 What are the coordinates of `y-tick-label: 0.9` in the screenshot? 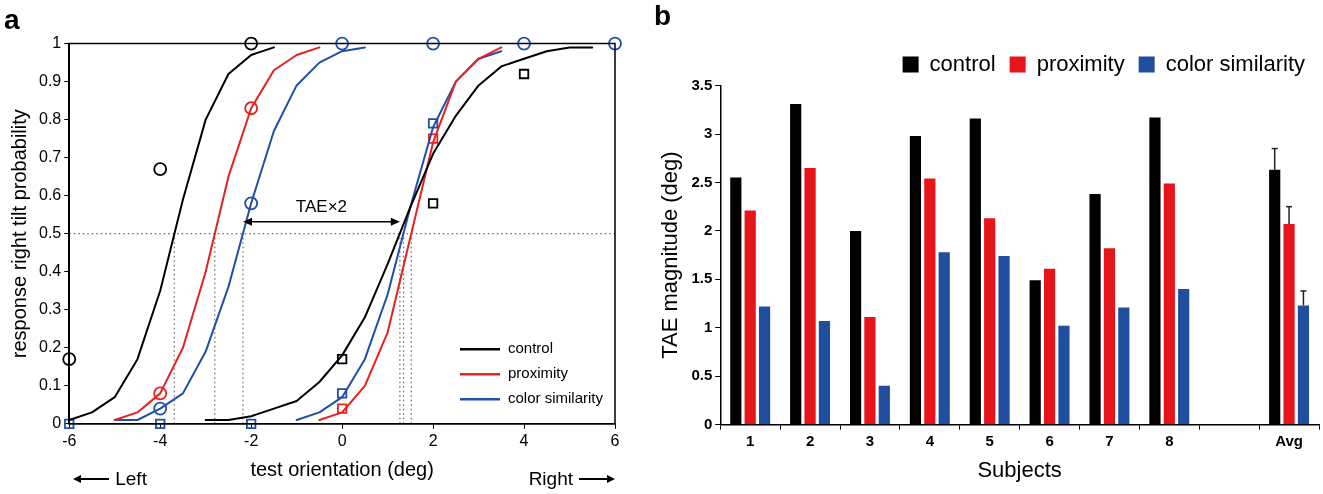 It's located at (50, 81).